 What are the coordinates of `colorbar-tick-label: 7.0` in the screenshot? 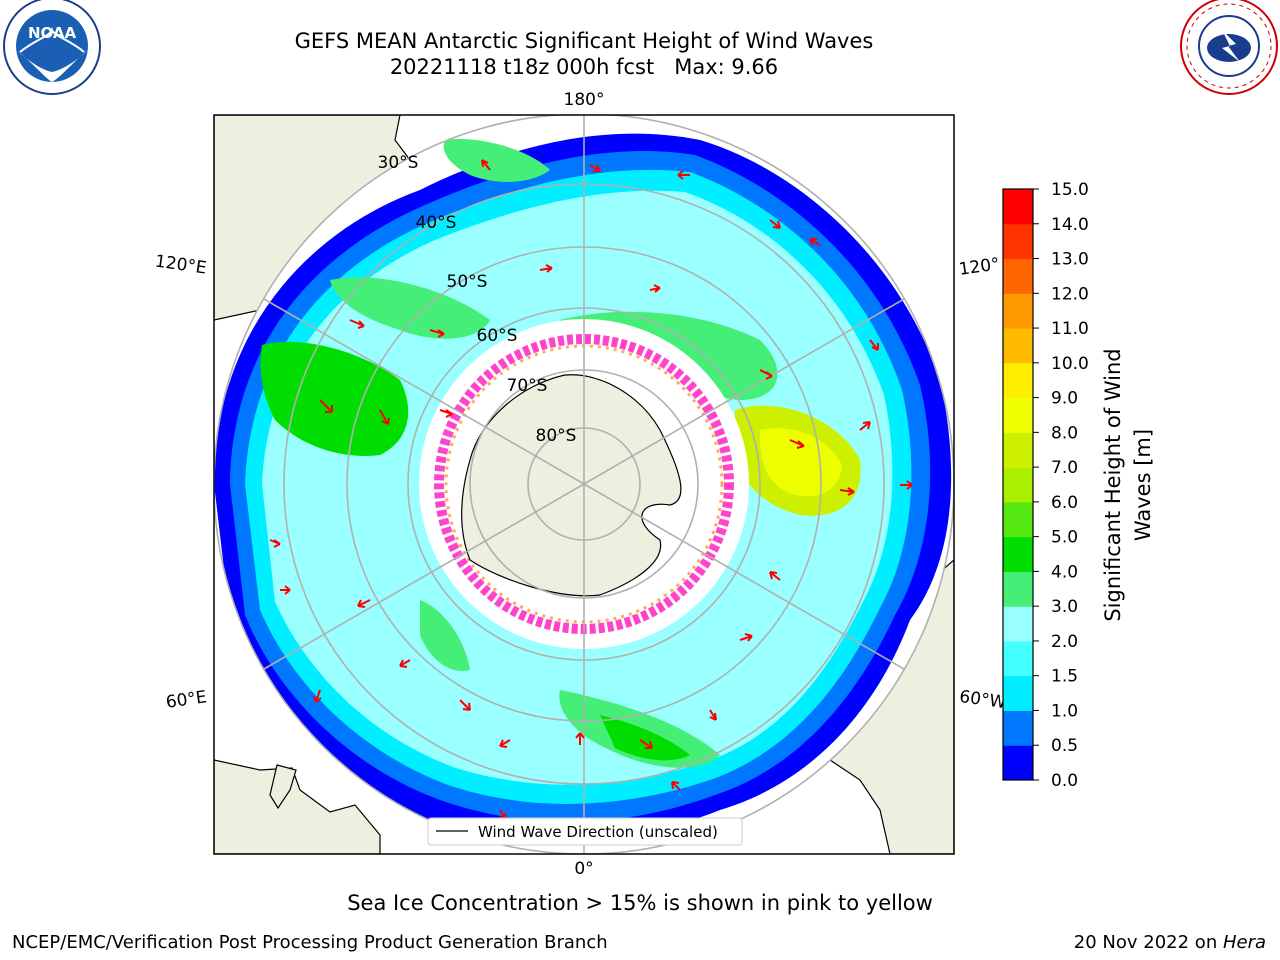 It's located at (1064, 468).